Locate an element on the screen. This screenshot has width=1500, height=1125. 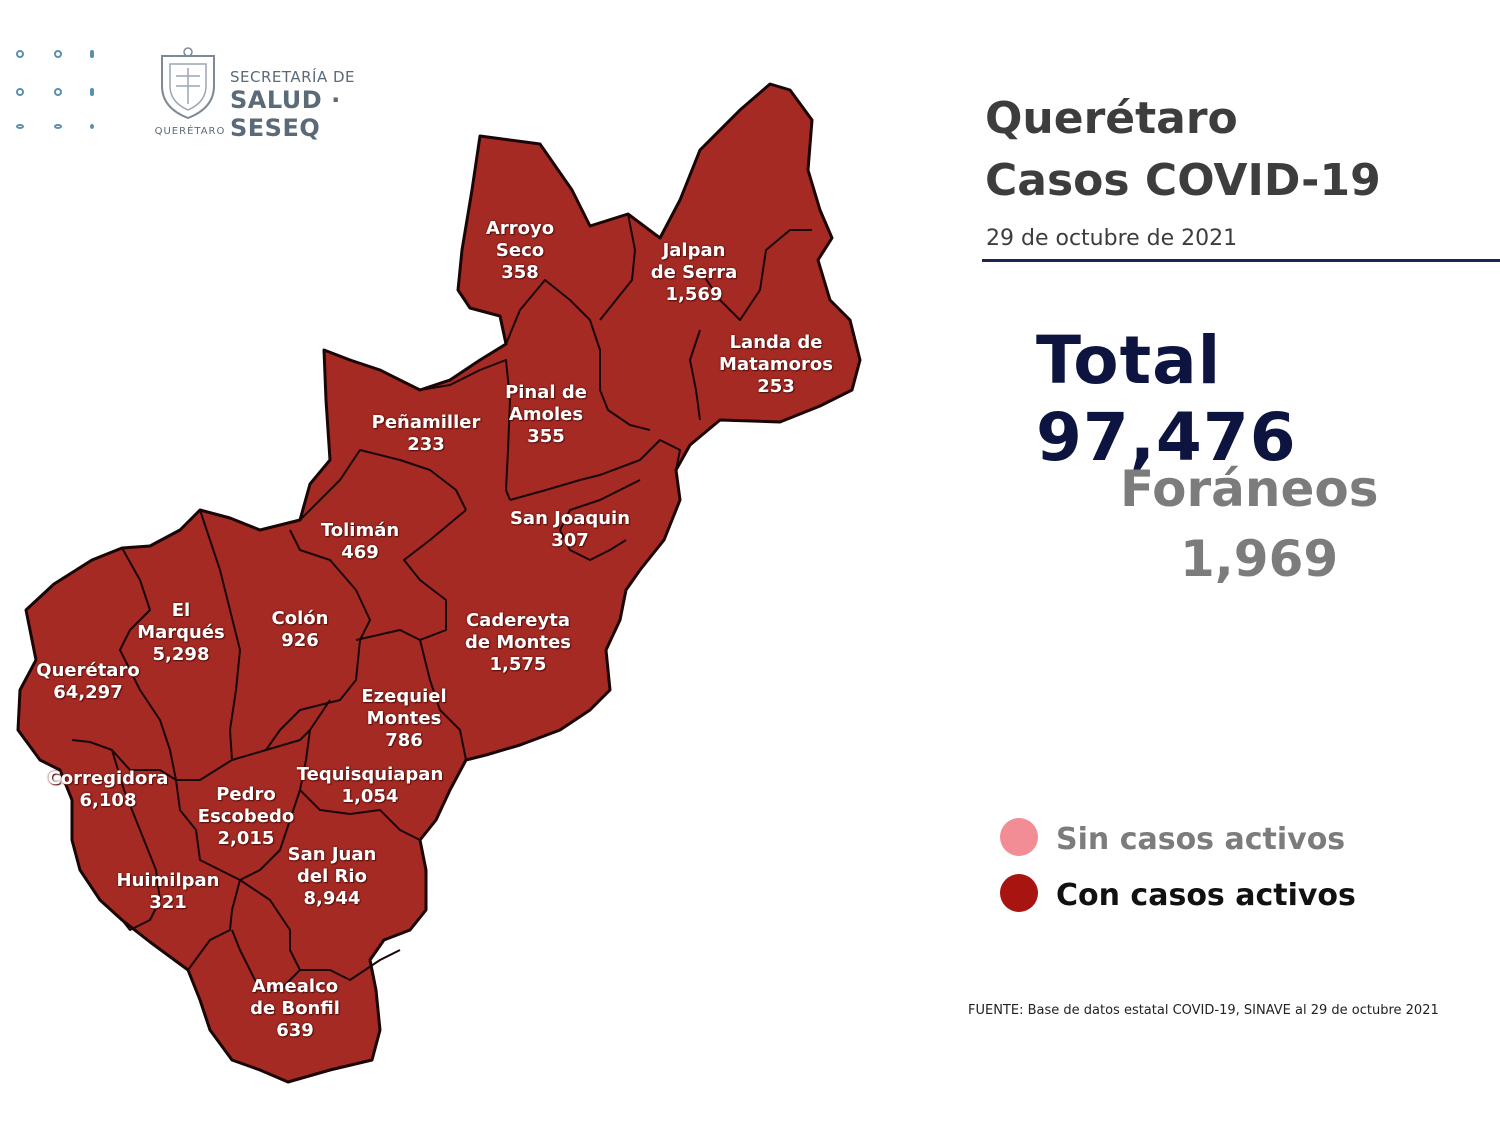
municipality-name: Tequisquiapan is located at coordinates (370, 774).